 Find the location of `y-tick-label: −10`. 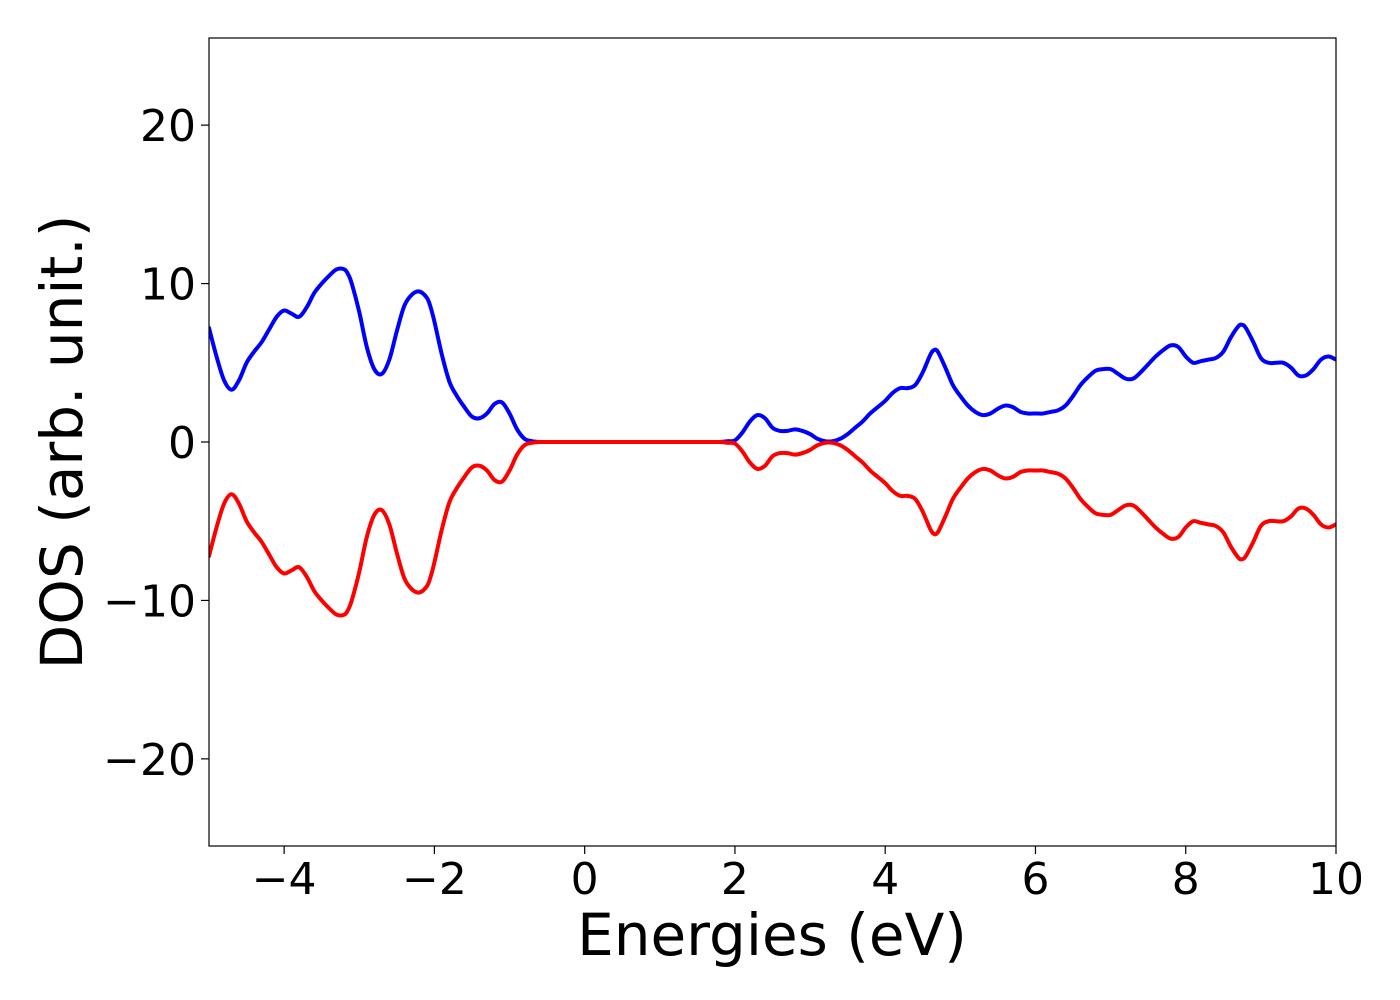

y-tick-label: −10 is located at coordinates (149, 601).